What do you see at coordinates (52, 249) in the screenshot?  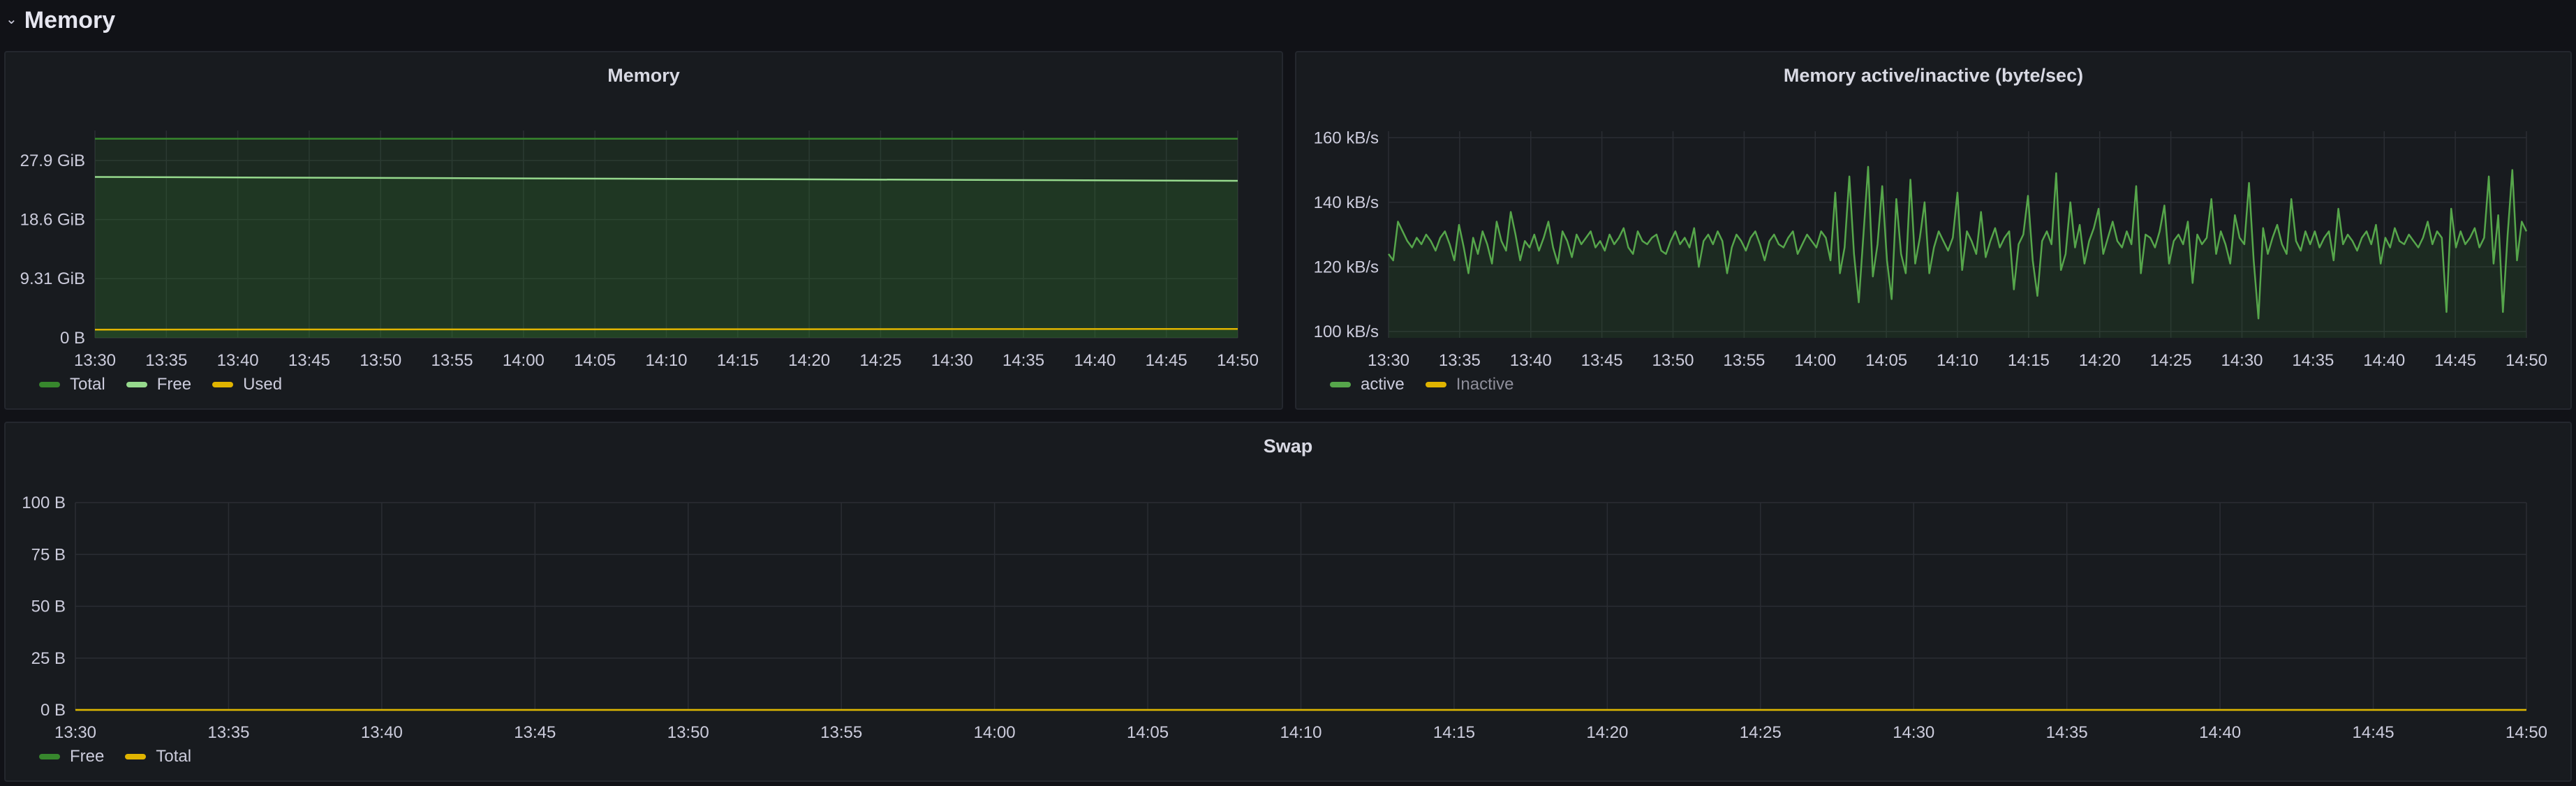 I see `y-axis: 0 B 9.31 GiB 18.6 GiB 27.9 GiB` at bounding box center [52, 249].